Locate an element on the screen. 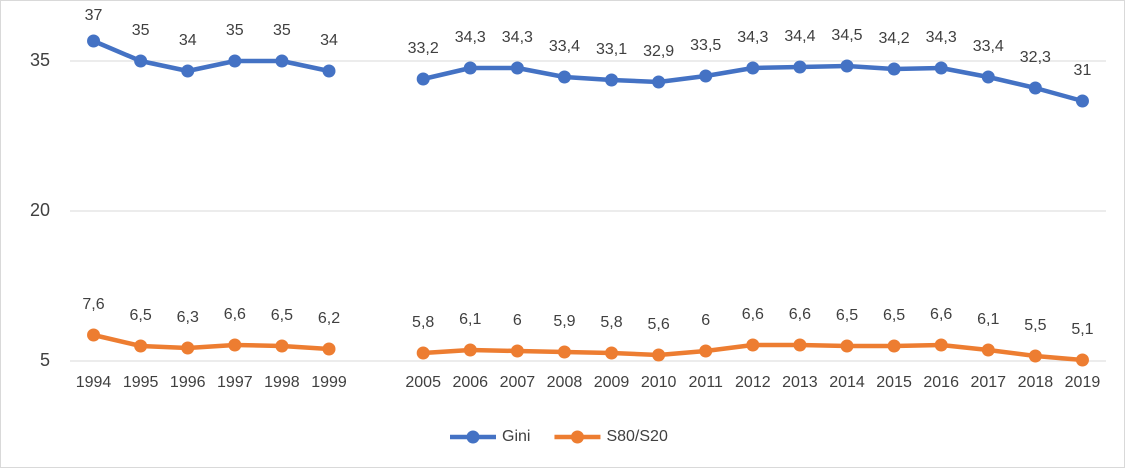  x-tick-label: 1996 is located at coordinates (188, 382).